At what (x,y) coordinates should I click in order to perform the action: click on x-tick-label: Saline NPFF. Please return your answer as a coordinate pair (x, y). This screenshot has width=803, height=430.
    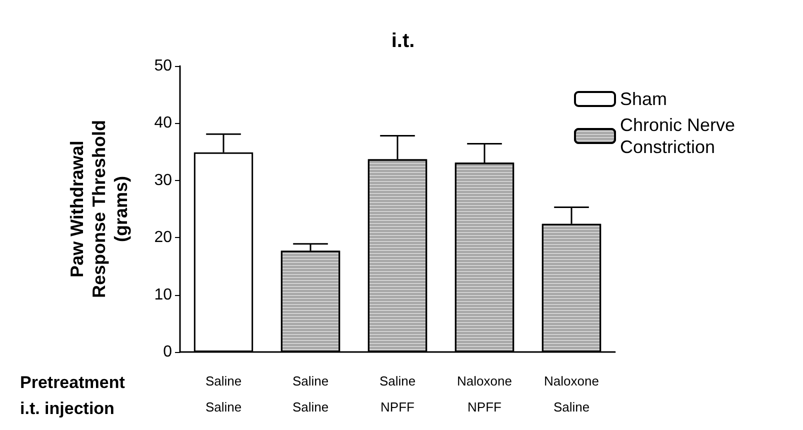
    Looking at the image, I should click on (397, 394).